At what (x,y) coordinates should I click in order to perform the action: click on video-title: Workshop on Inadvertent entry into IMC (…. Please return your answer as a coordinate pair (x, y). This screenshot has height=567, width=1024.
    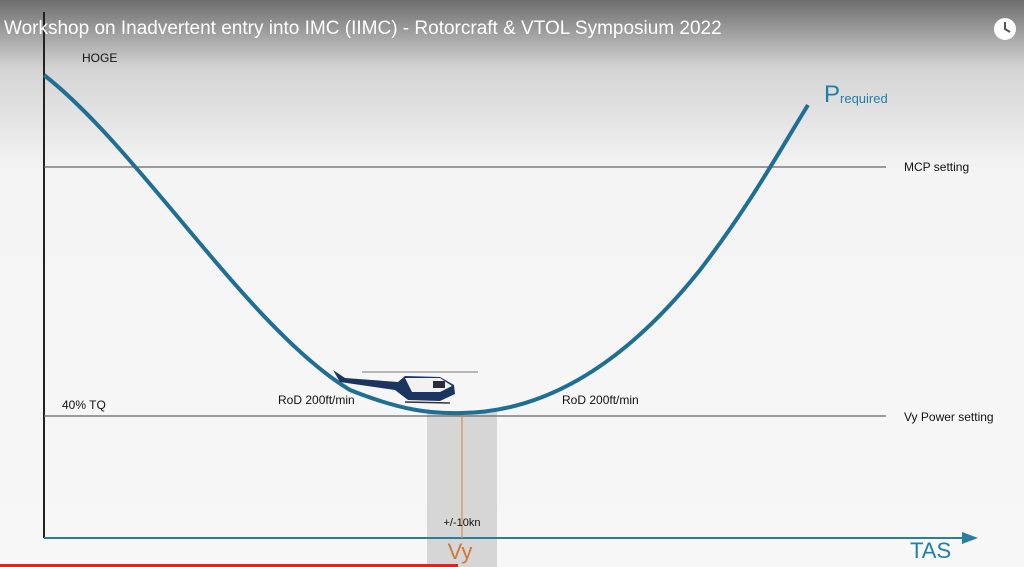
    Looking at the image, I should click on (363, 28).